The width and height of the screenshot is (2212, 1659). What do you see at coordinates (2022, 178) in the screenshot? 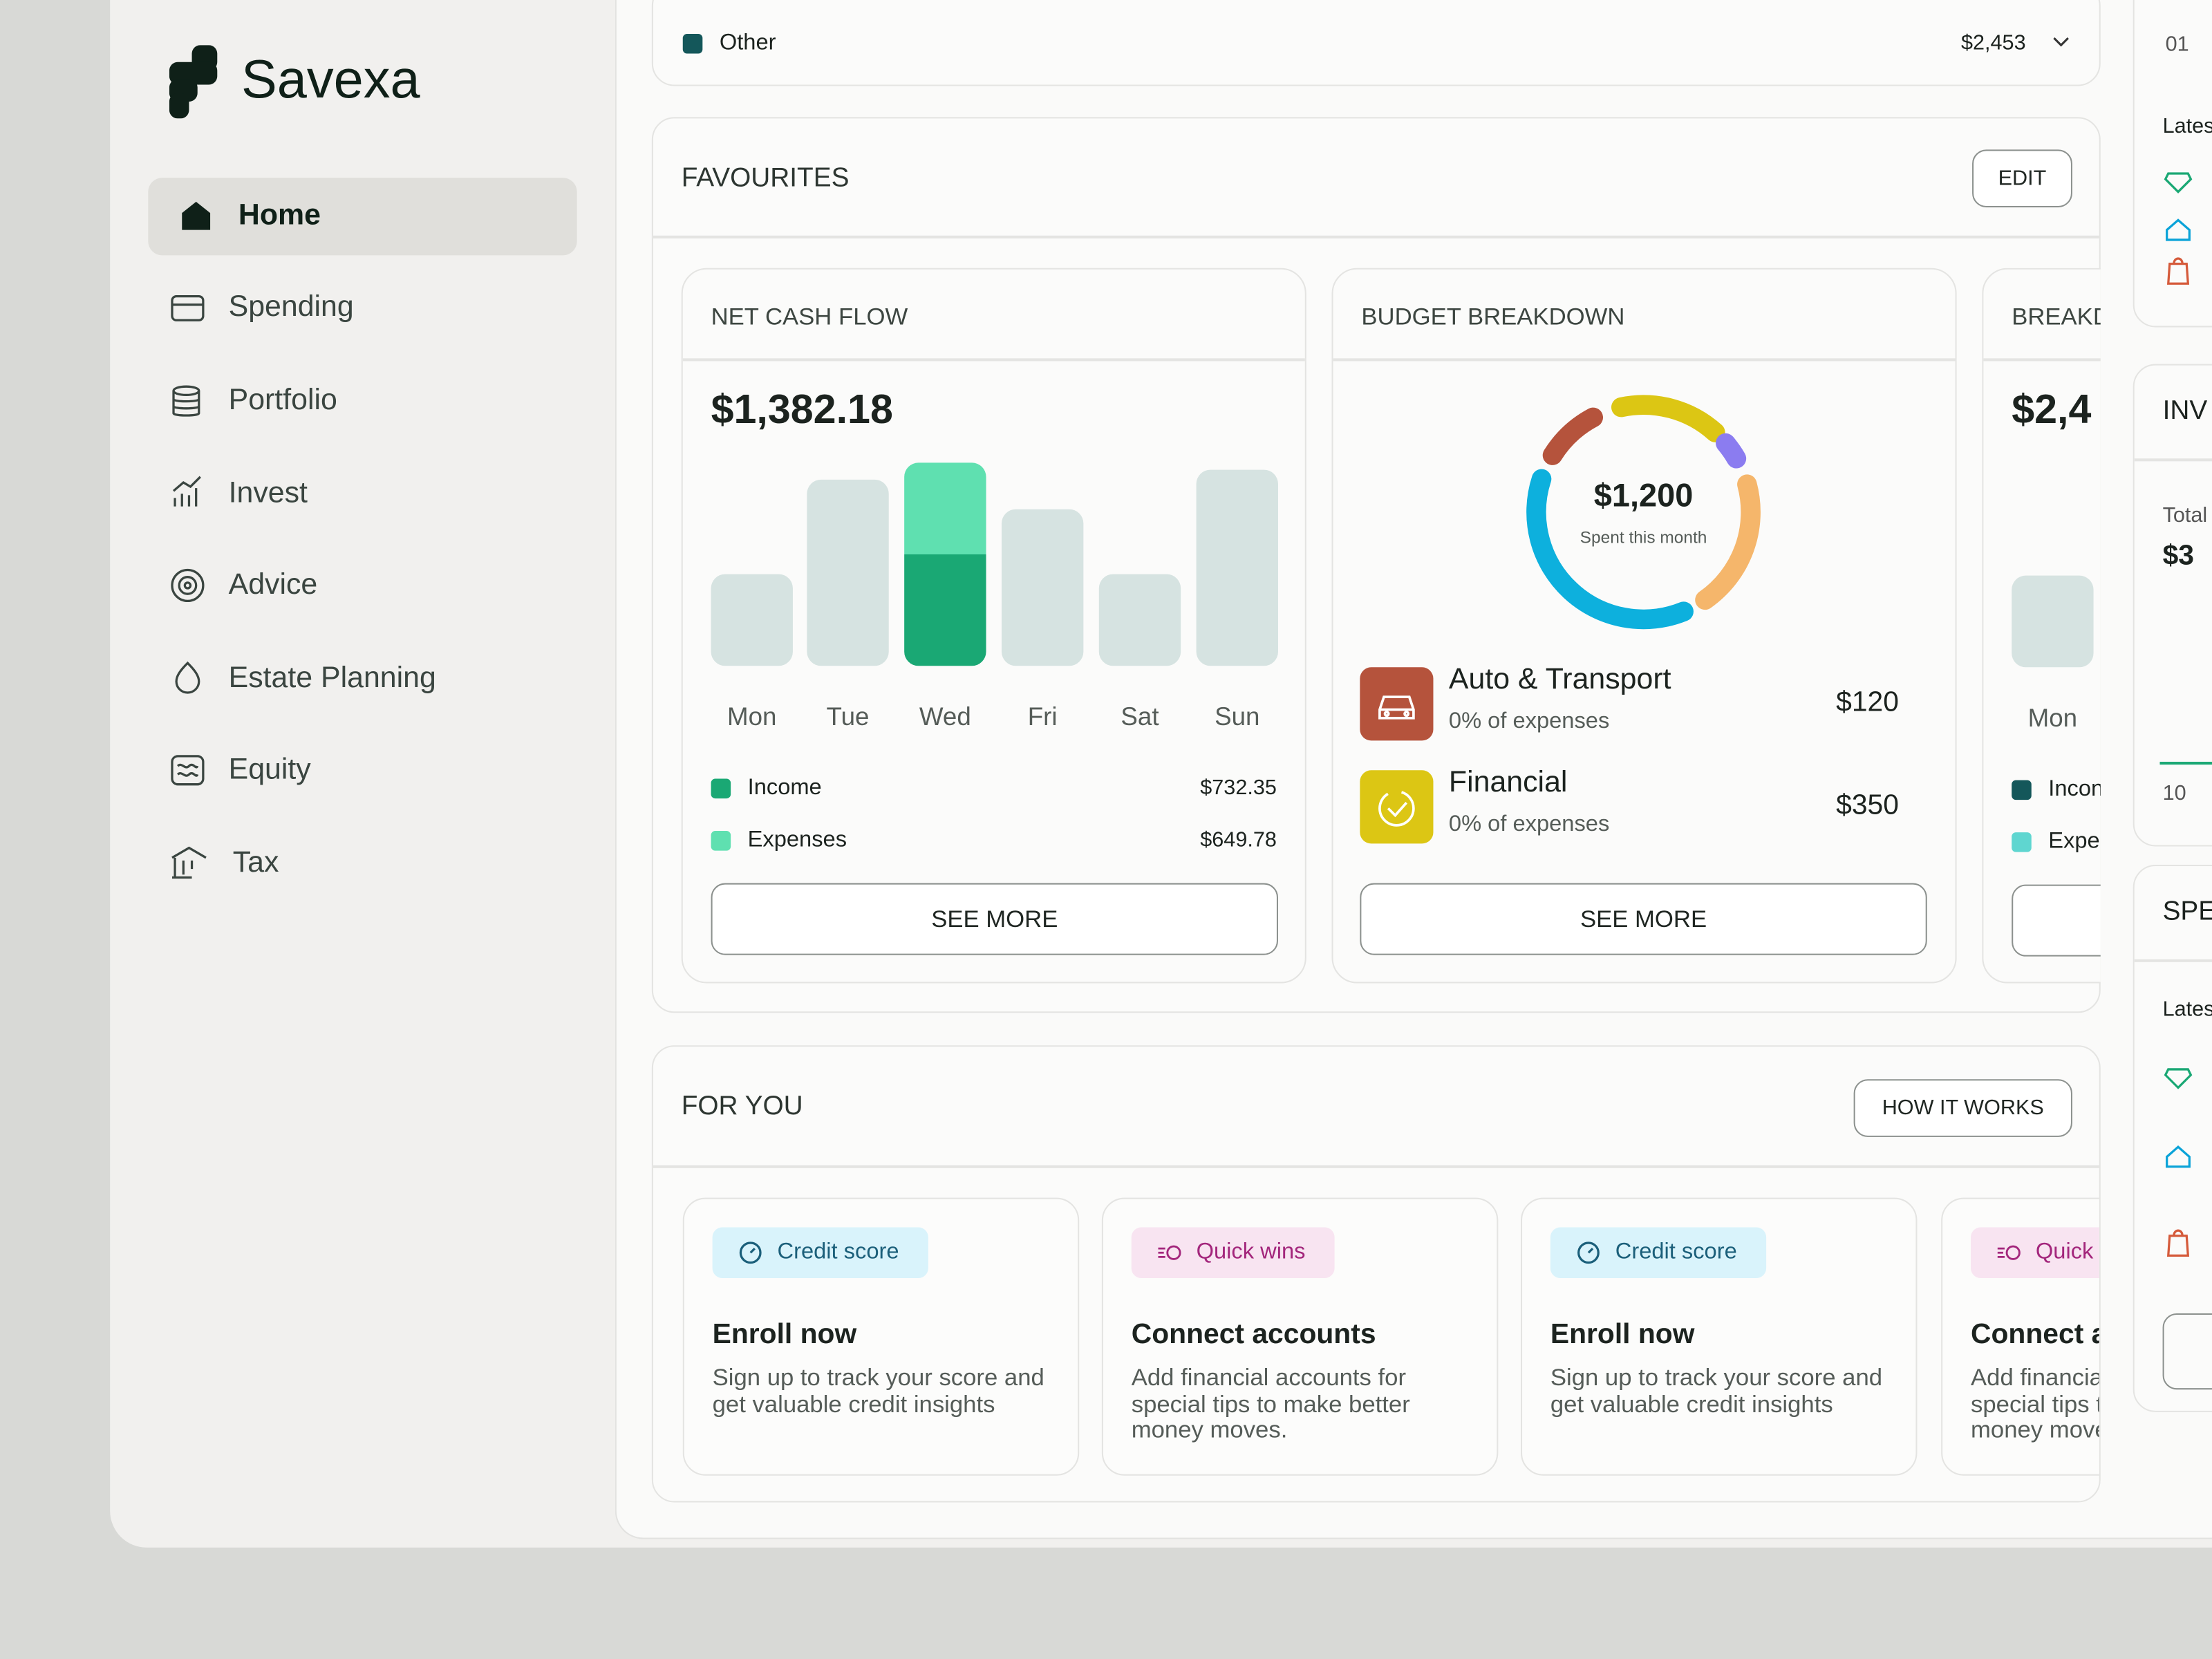
I see `edit-button: EDIT` at bounding box center [2022, 178].